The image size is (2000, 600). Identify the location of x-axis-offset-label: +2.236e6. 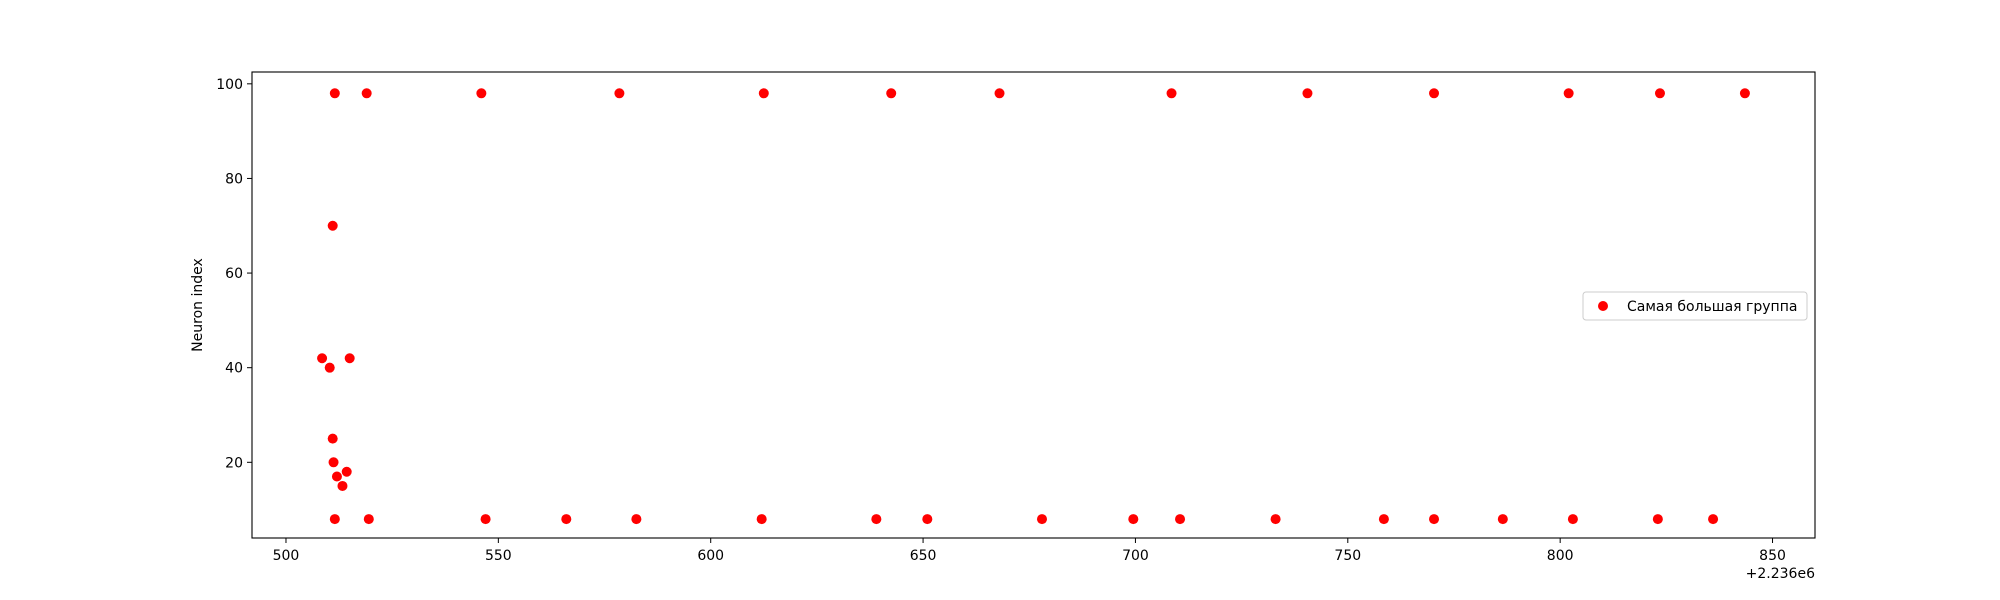
(1780, 574).